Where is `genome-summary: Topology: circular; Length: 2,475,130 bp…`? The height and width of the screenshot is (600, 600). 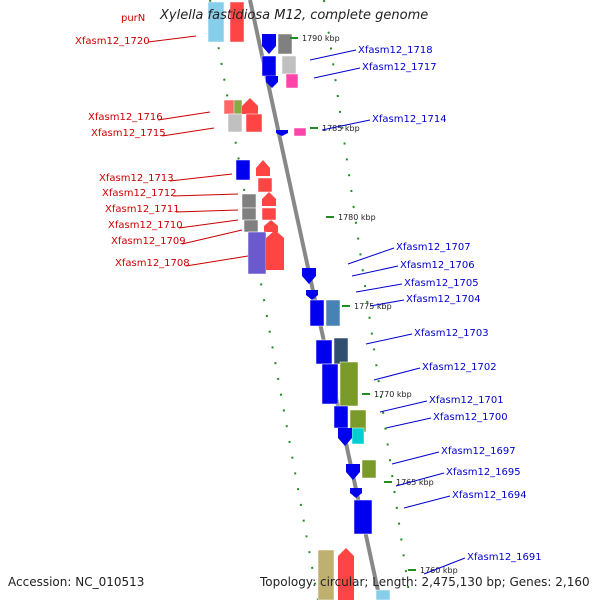
genome-summary: Topology: circular; Length: 2,475,130 bp… is located at coordinates (425, 582).